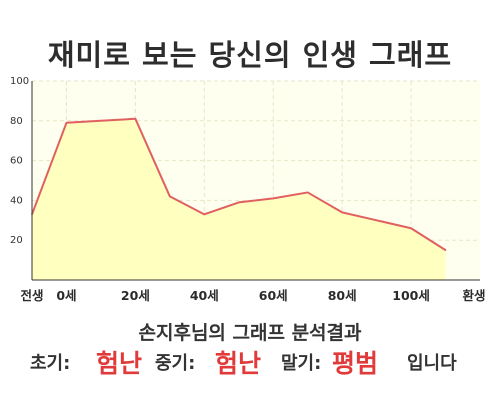  I want to click on analysis-verdict: 초기: 험난 중기: 험난 말기: 평범 입니다, so click(250, 364).